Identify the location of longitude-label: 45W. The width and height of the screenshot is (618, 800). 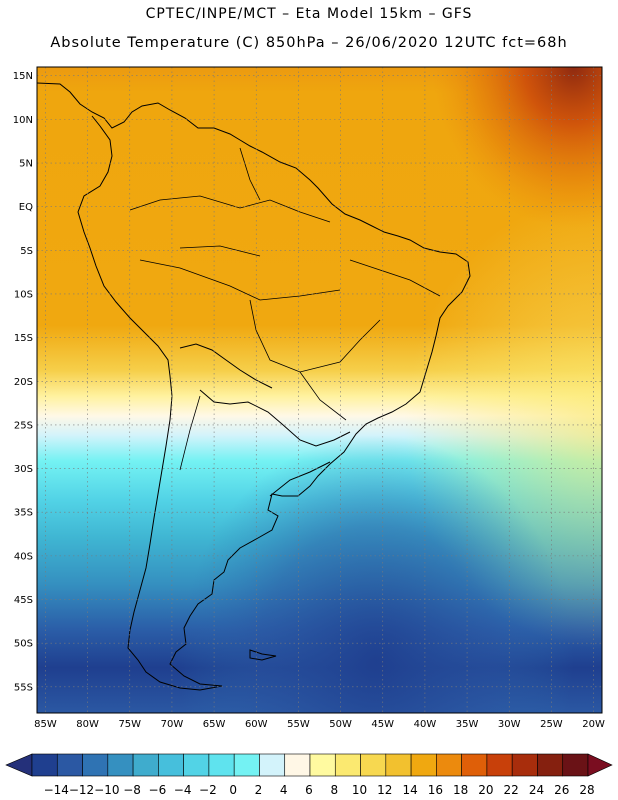
(382, 724).